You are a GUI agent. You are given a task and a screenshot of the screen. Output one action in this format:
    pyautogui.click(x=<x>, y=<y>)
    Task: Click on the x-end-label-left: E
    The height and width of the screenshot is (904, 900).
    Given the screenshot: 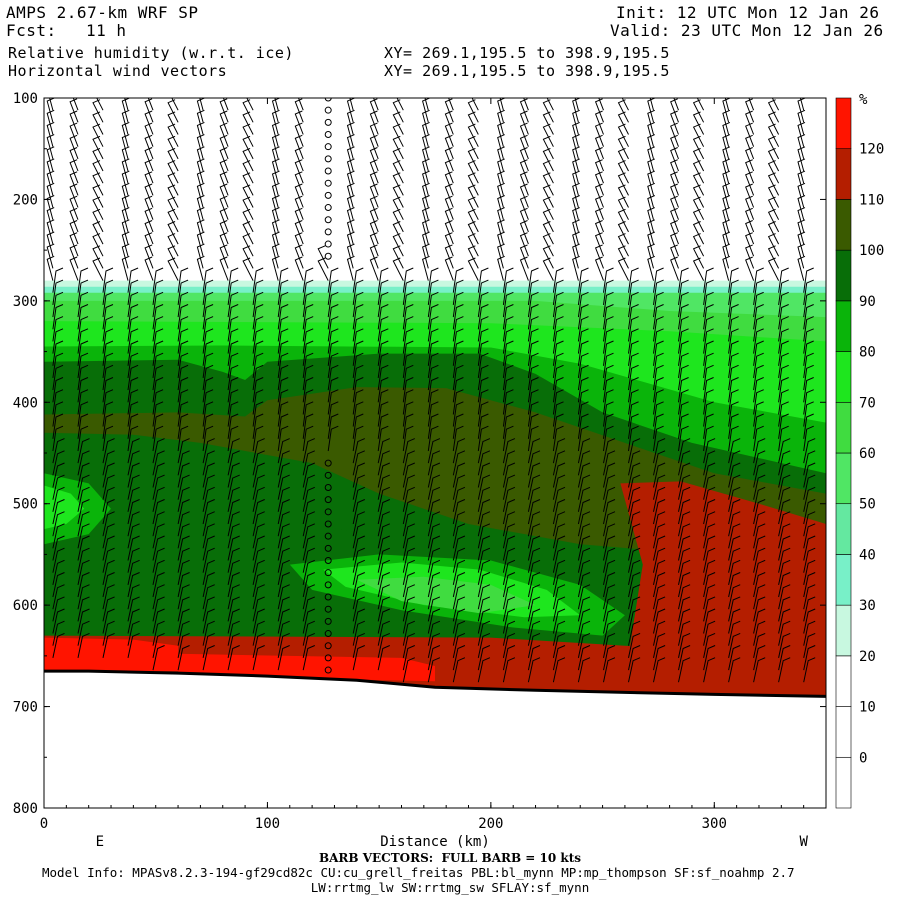 What is the action you would take?
    pyautogui.click(x=100, y=842)
    